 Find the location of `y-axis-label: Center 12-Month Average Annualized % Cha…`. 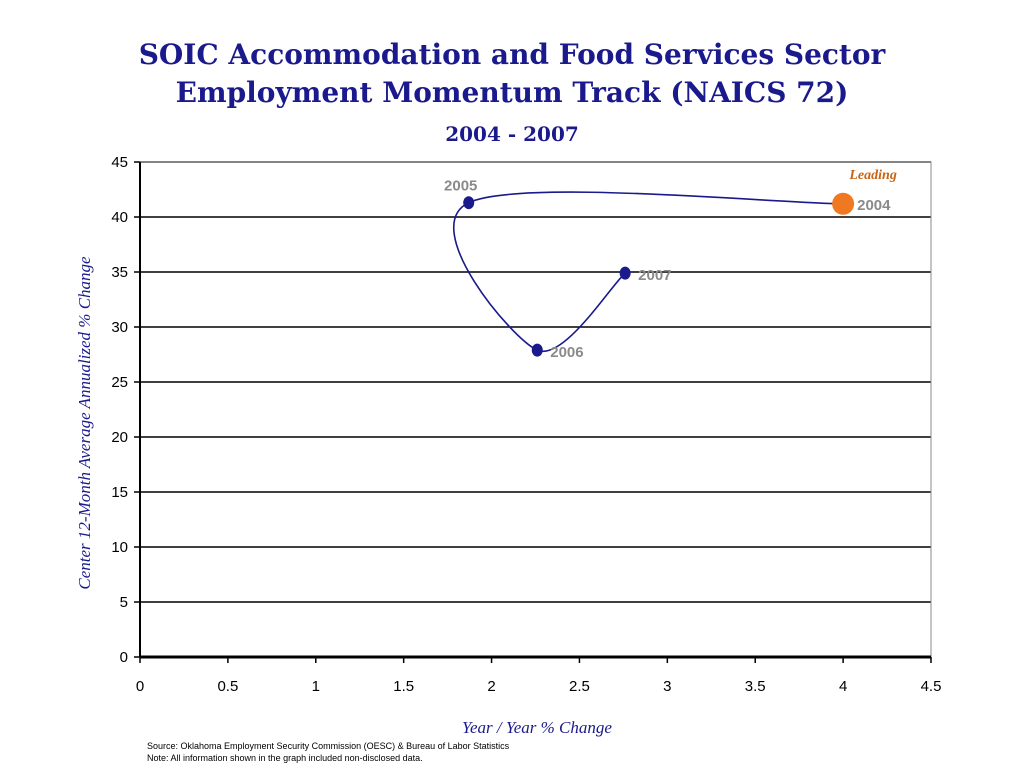

y-axis-label: Center 12-Month Average Annualized % Cha… is located at coordinates (84, 423).